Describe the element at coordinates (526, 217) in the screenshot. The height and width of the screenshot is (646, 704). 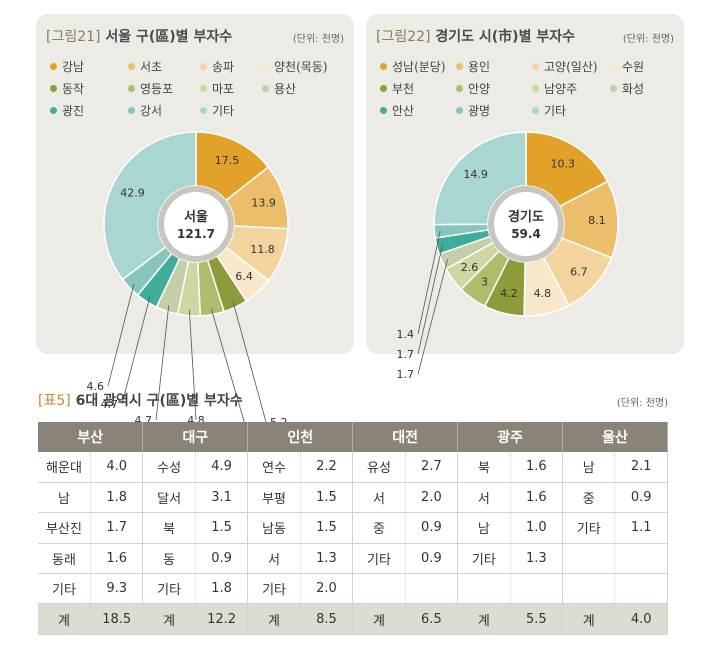
I see `gyeonggi-center-label: 경기도` at that location.